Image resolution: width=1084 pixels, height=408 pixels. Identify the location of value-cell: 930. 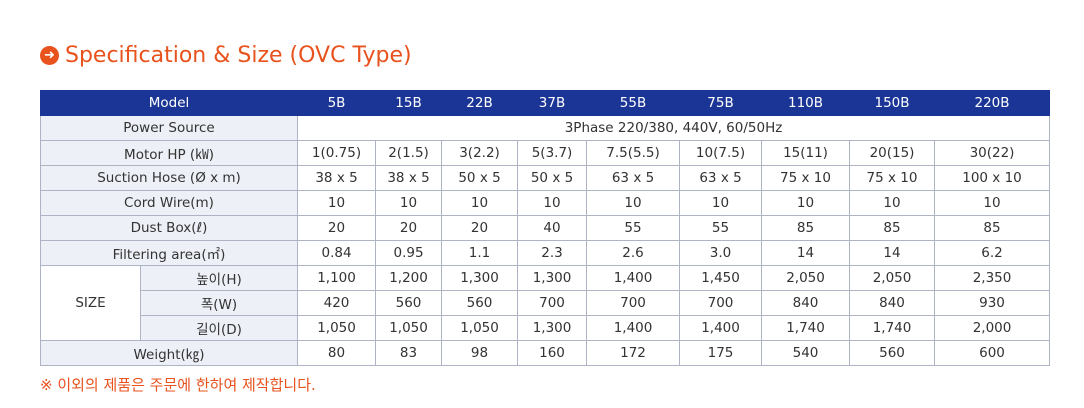
(992, 303).